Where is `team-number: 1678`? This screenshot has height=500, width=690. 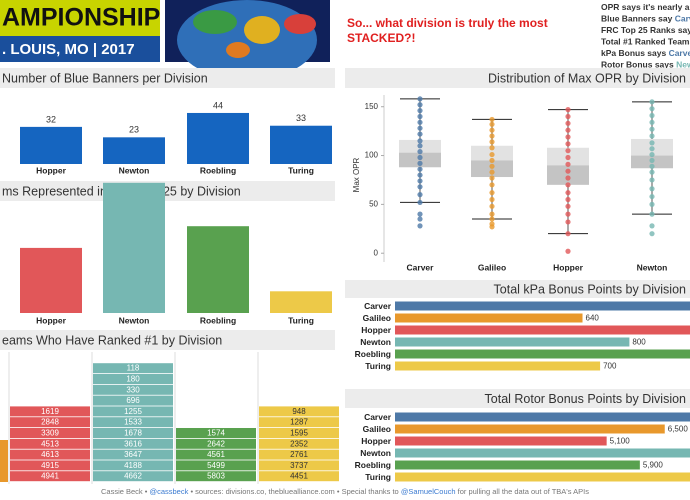 team-number: 1678 is located at coordinates (133, 433).